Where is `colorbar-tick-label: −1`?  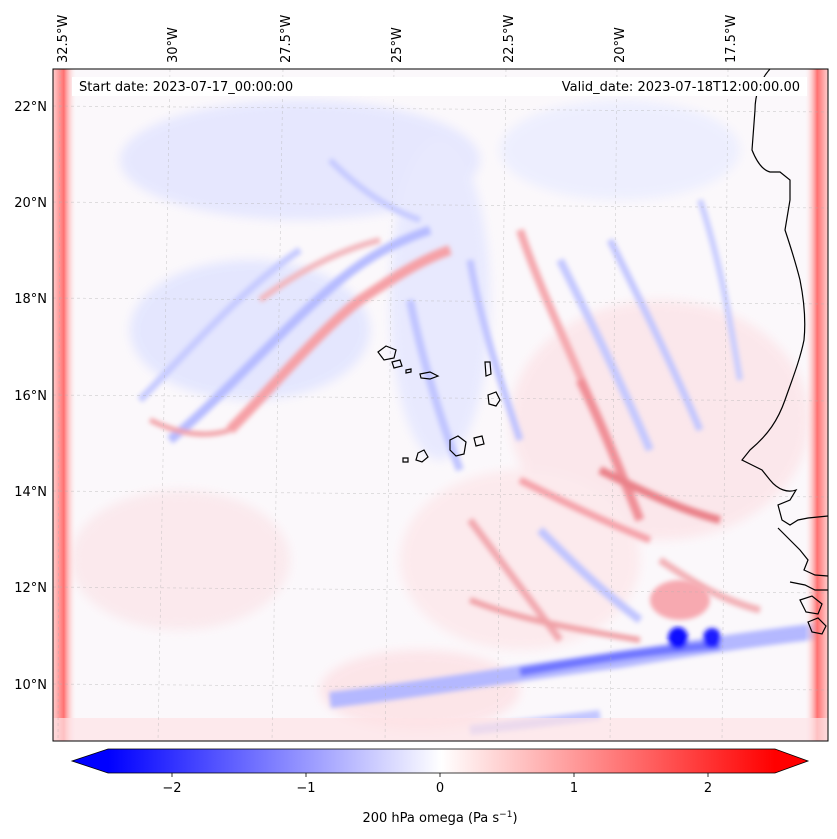 colorbar-tick-label: −1 is located at coordinates (305, 788).